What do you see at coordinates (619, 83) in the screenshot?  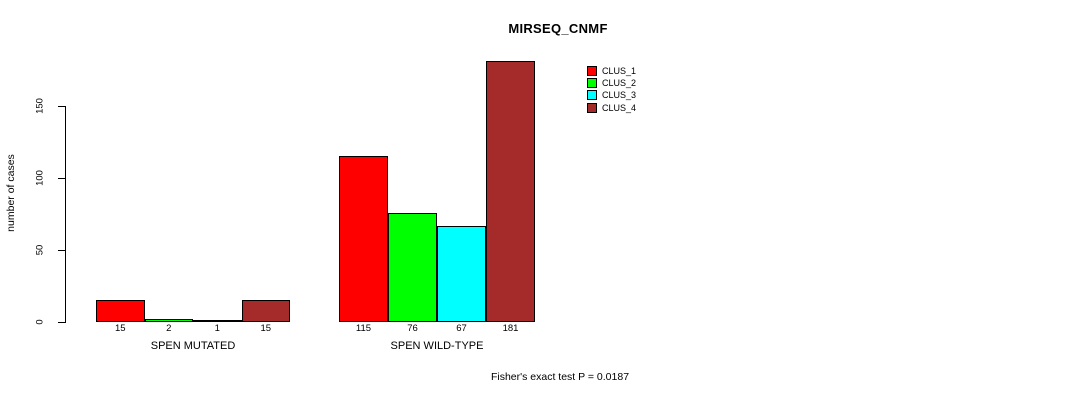 I see `legend-label: CLUS_2` at bounding box center [619, 83].